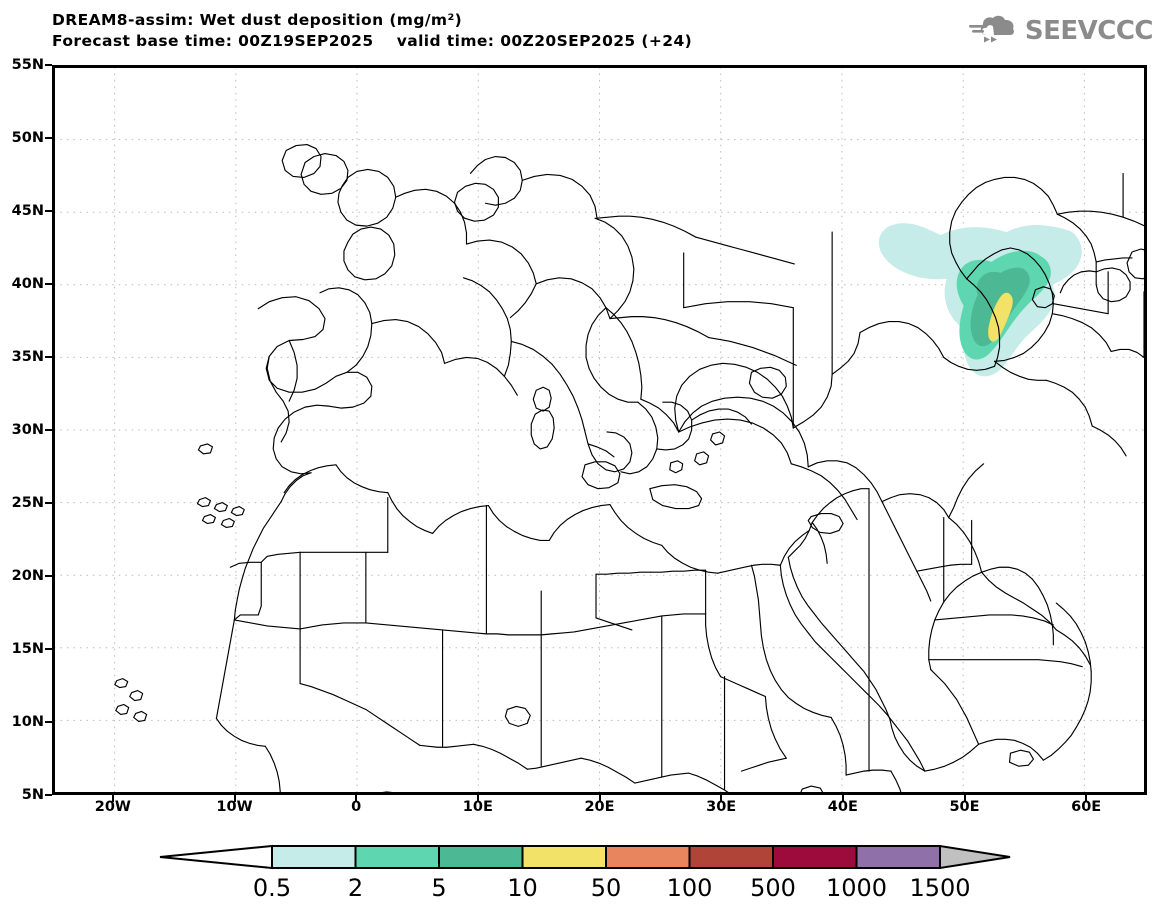  What do you see at coordinates (27, 430) in the screenshot?
I see `y-axis-tick-label: 30N` at bounding box center [27, 430].